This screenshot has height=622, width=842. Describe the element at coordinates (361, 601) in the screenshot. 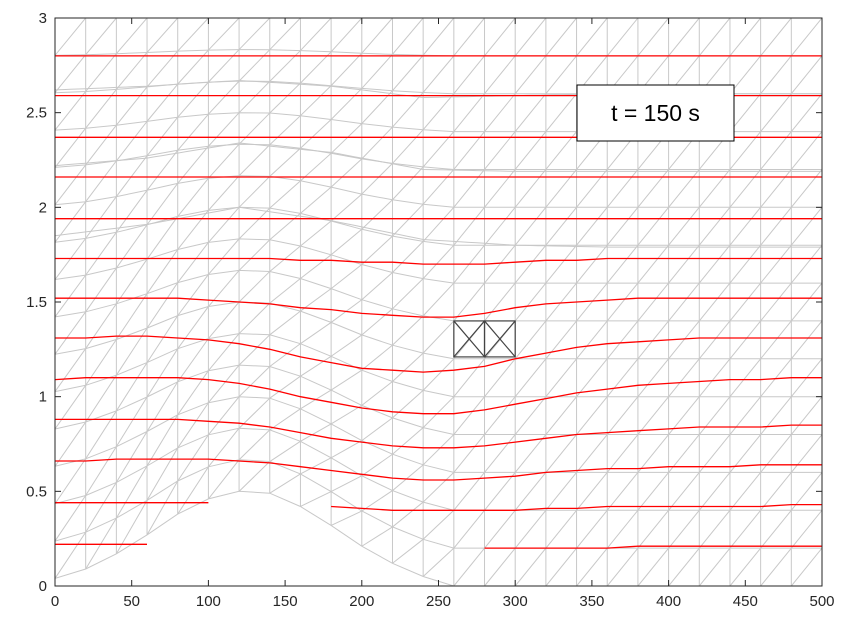

I see `x-tick-label: 200` at that location.